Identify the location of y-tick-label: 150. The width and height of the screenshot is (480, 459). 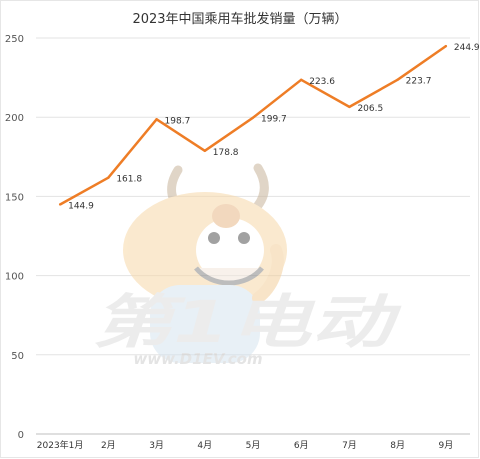
(14, 197).